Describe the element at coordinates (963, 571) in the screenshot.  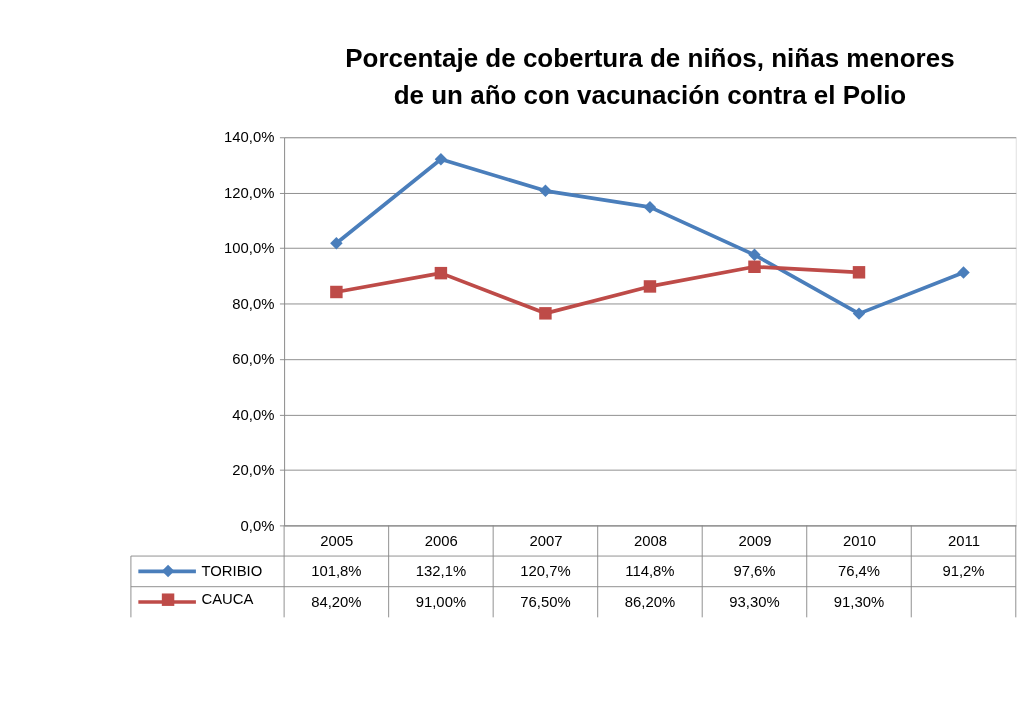
I see `data-label: 91,2%` at that location.